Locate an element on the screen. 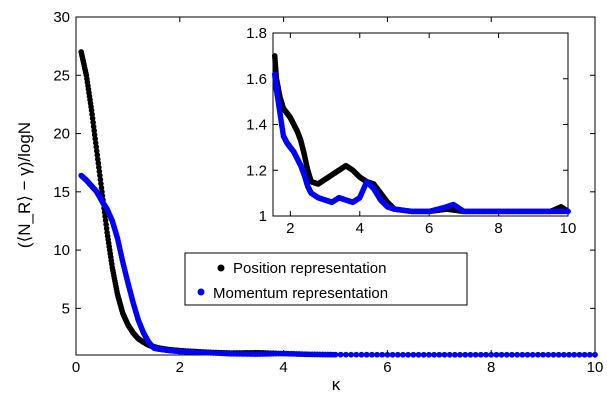 This screenshot has width=607, height=396. main-y-tick-label: 30 is located at coordinates (61, 17).